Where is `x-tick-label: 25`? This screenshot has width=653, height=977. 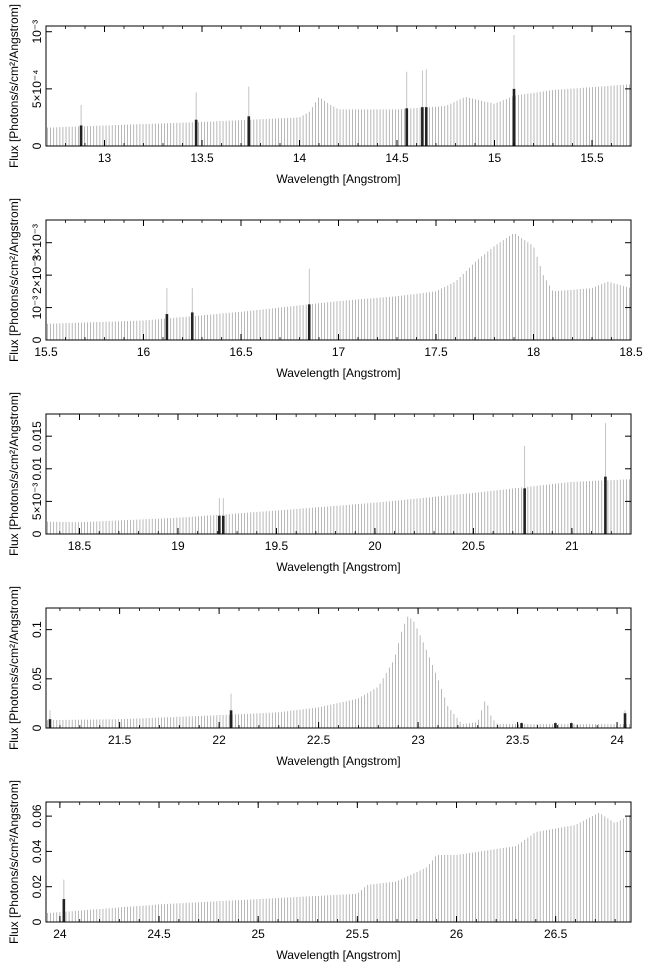
x-tick-label: 25 is located at coordinates (259, 934).